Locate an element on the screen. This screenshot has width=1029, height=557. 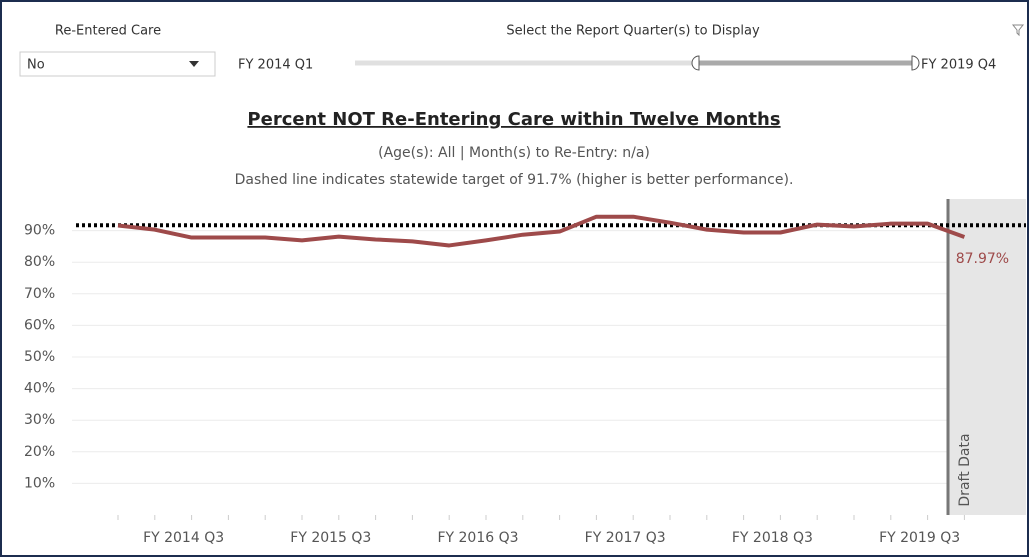
data-line is located at coordinates (541, 231).